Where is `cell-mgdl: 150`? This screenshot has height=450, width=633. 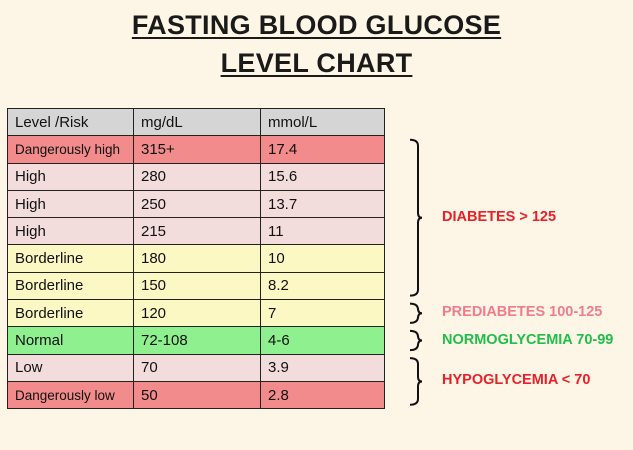 cell-mgdl: 150 is located at coordinates (197, 286).